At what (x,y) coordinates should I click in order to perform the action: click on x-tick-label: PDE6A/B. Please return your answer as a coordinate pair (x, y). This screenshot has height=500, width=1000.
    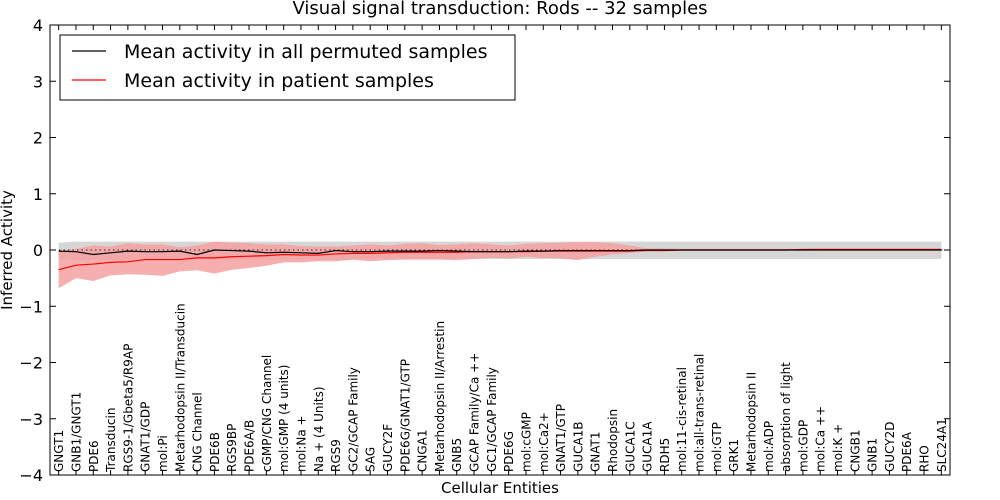
    Looking at the image, I should click on (250, 446).